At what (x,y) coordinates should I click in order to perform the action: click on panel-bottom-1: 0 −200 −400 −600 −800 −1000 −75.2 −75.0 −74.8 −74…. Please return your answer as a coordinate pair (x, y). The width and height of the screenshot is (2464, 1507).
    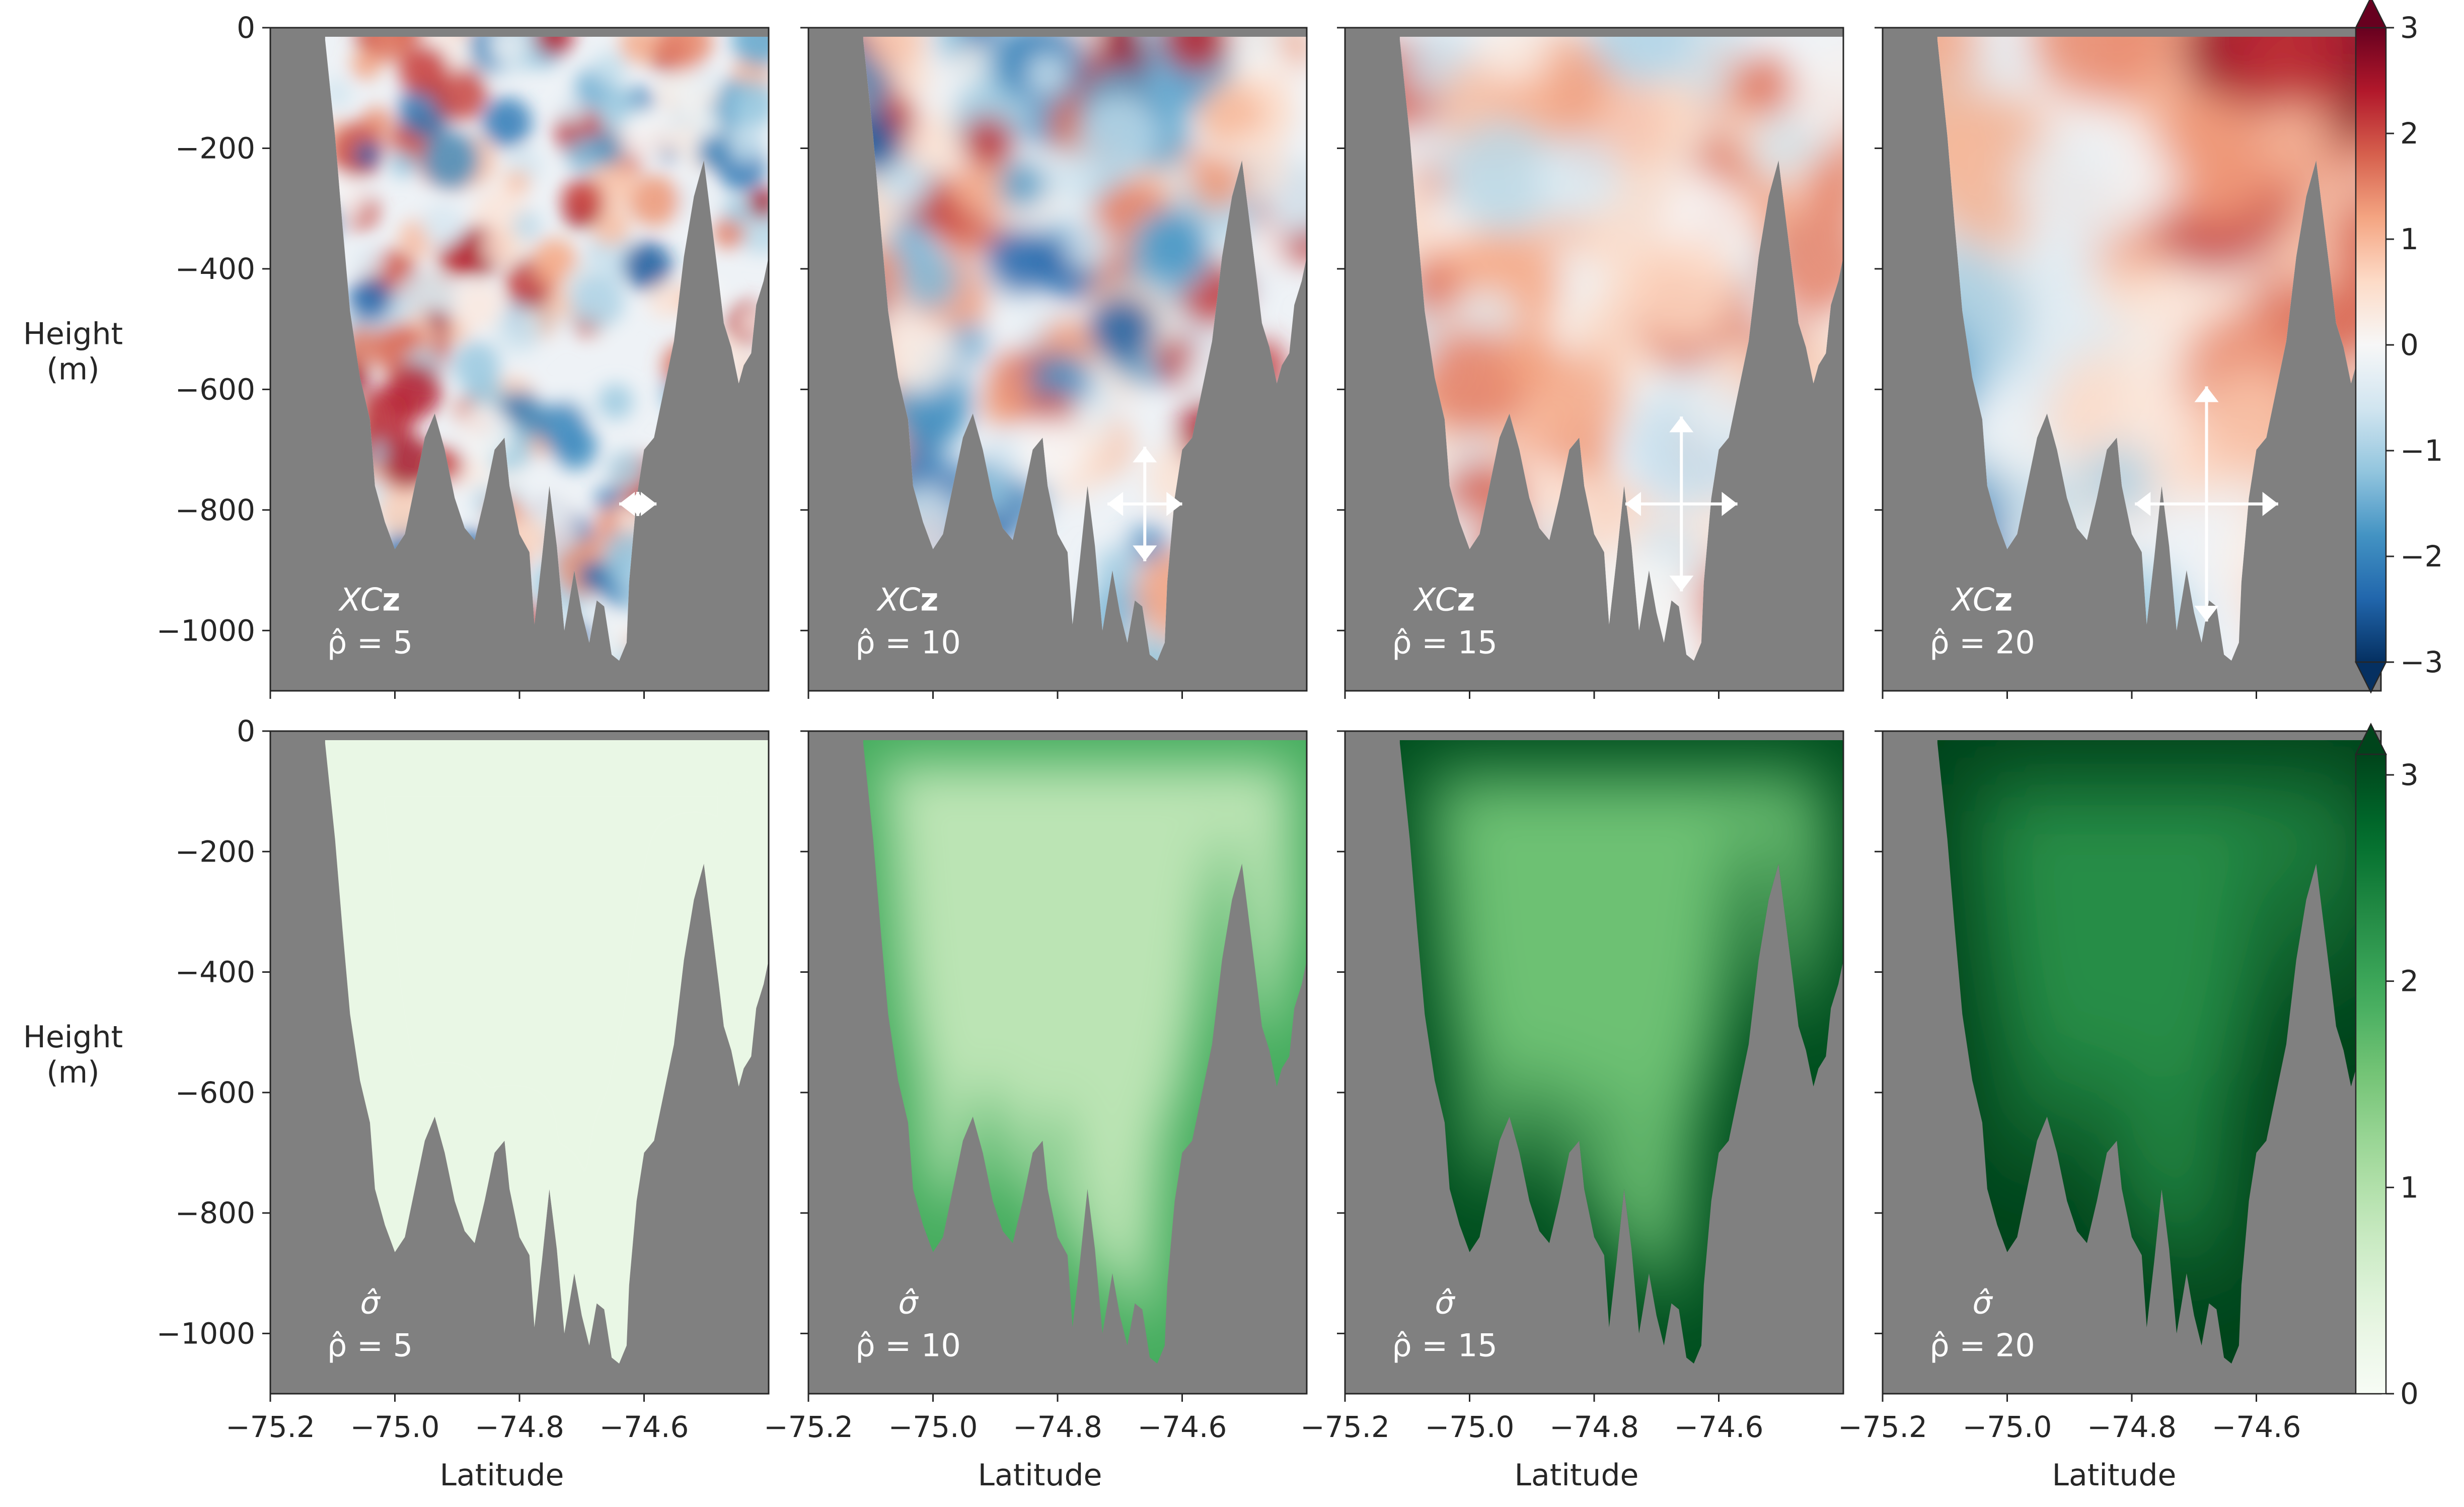
    Looking at the image, I should click on (463, 1079).